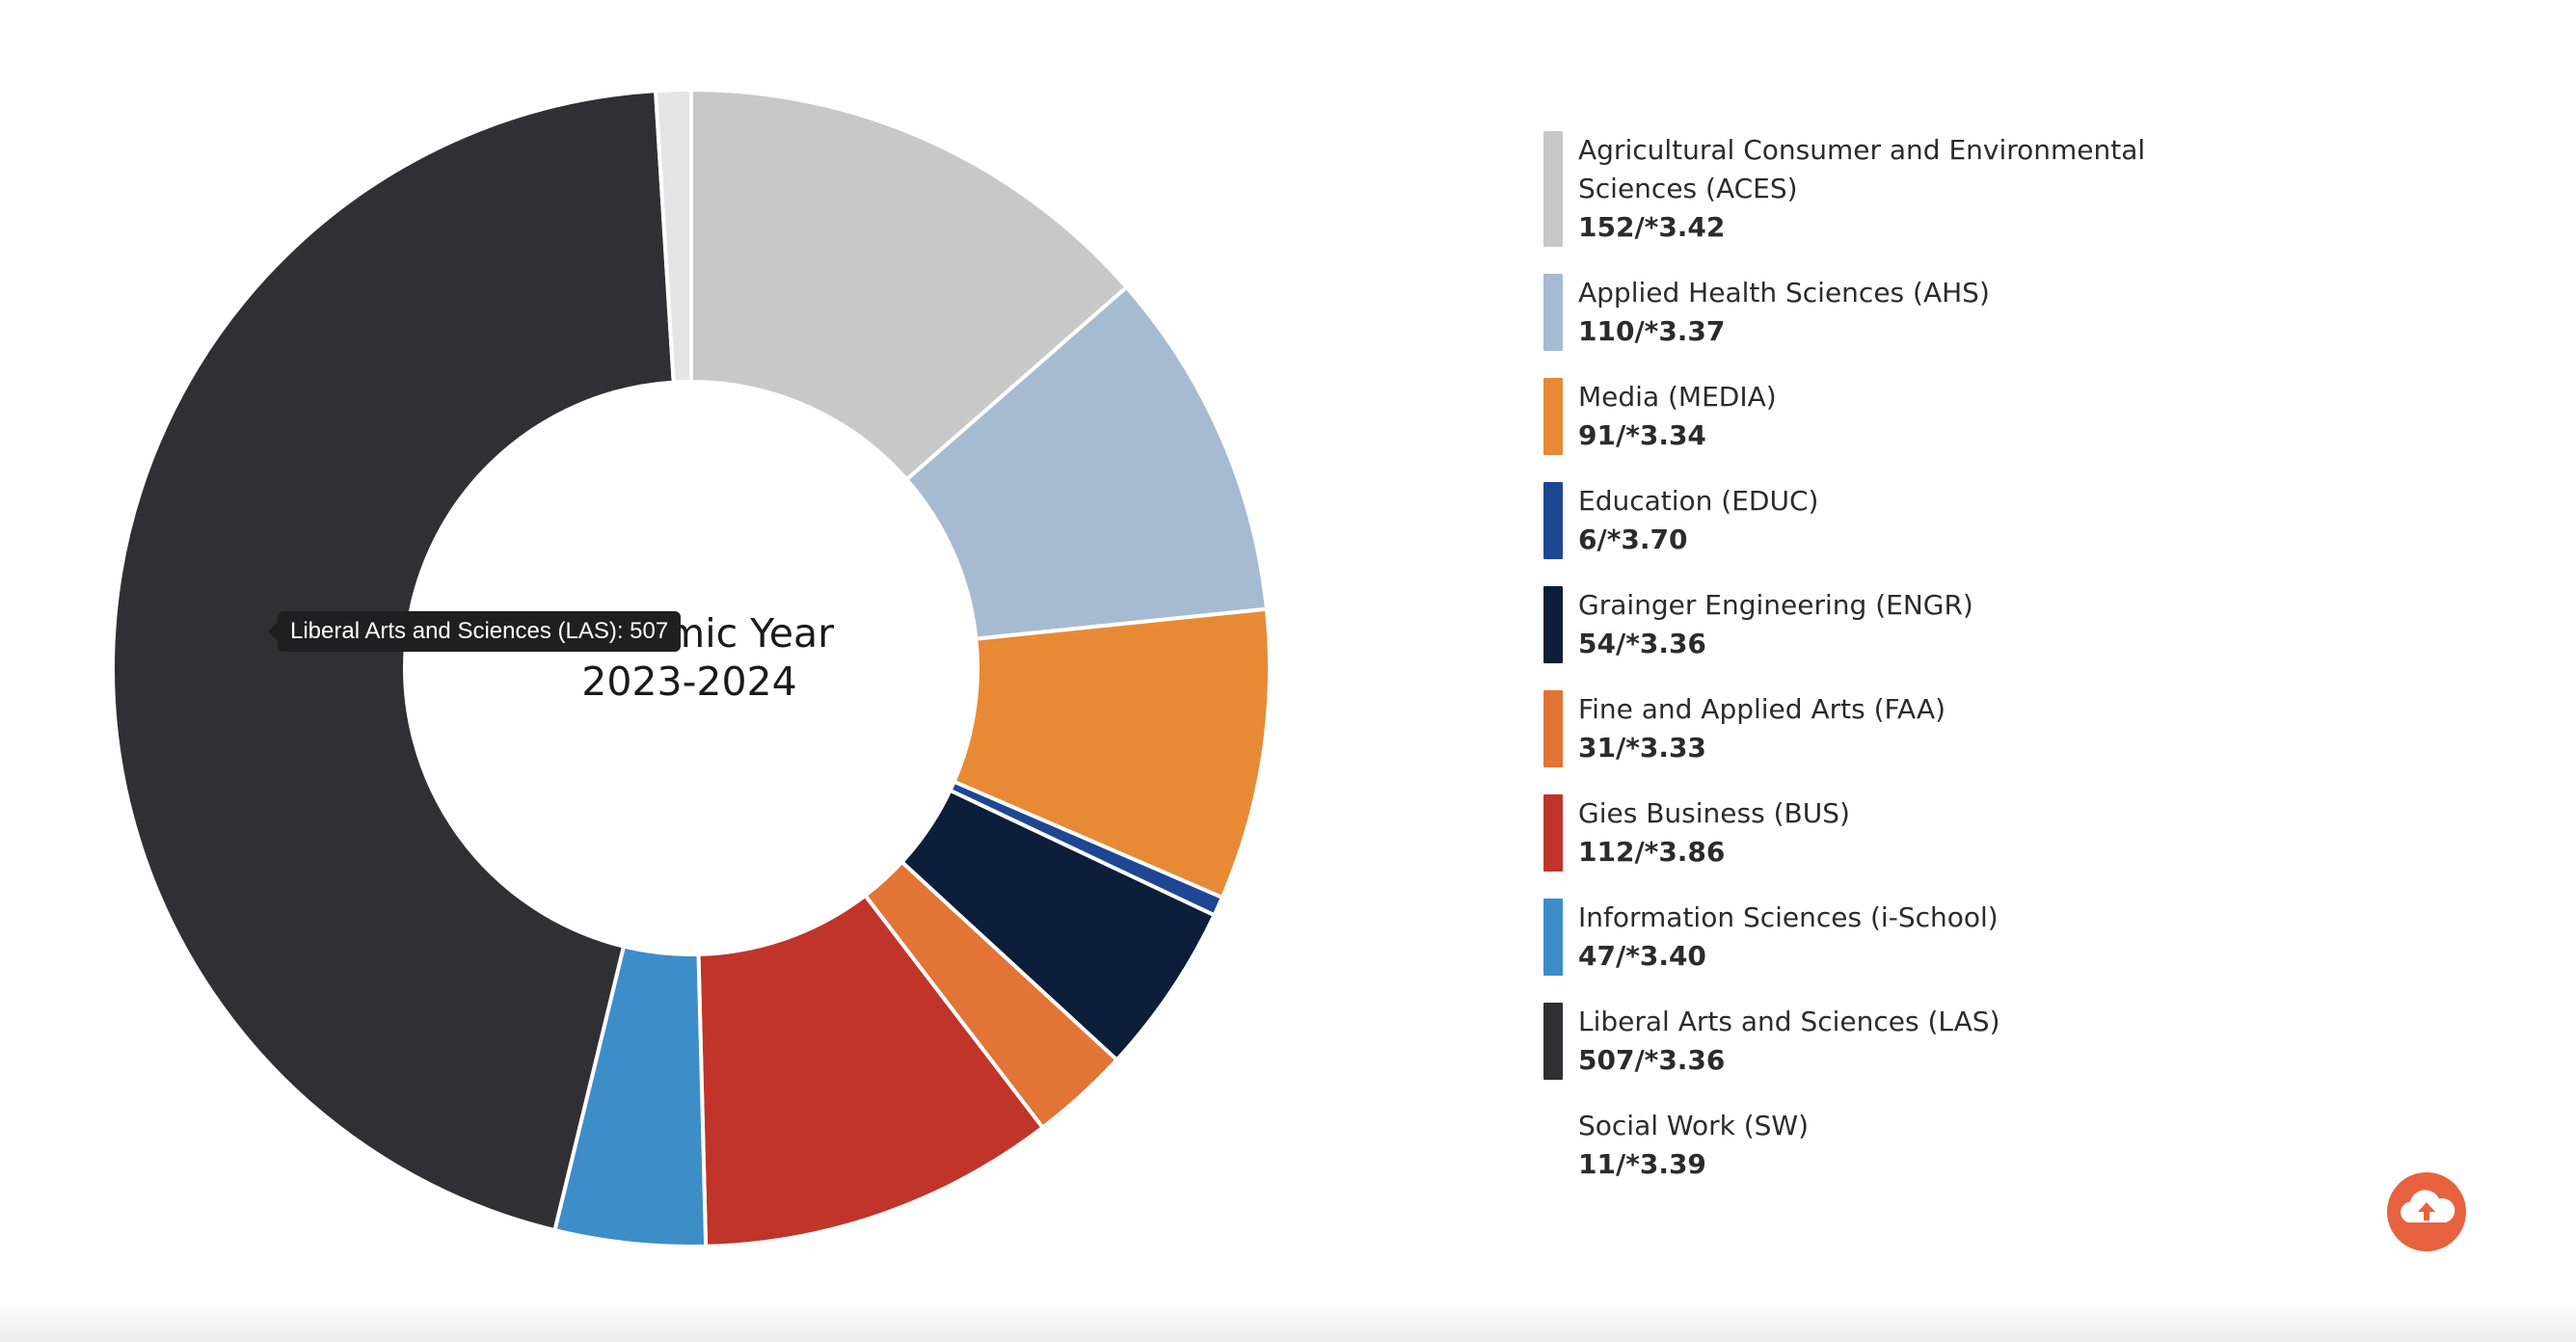 The height and width of the screenshot is (1342, 2576). I want to click on legend-value: 54/*3.36, so click(1642, 643).